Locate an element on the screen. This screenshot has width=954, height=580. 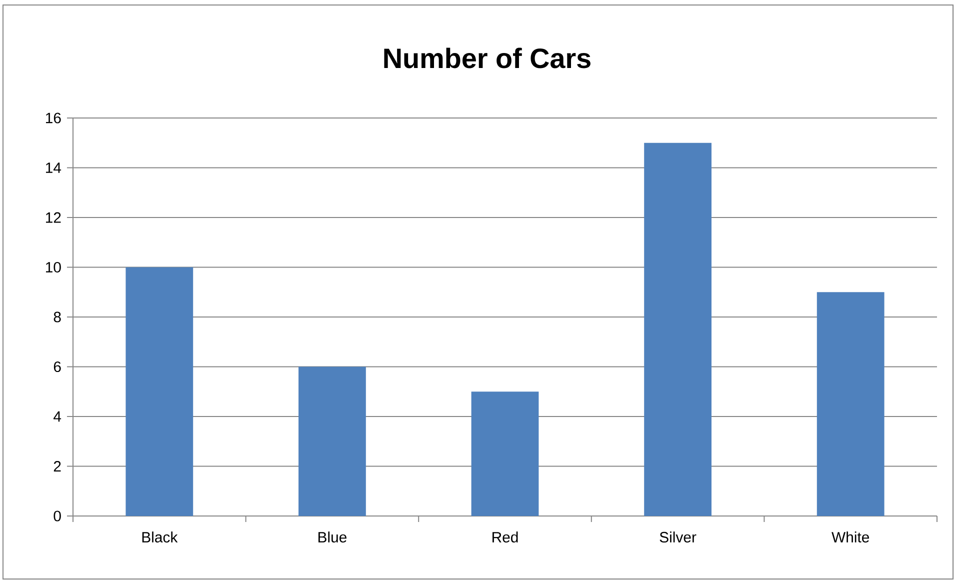
y-tick-label: 6 is located at coordinates (57, 366).